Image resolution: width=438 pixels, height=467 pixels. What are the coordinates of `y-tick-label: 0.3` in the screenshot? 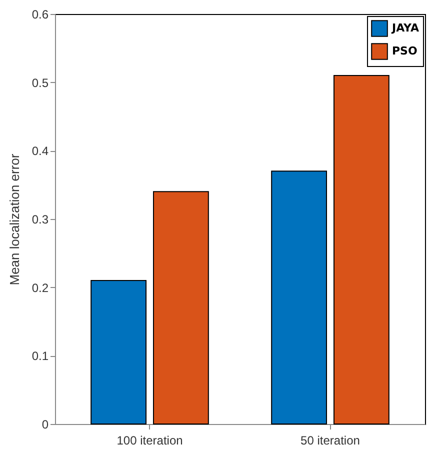 It's located at (40, 219).